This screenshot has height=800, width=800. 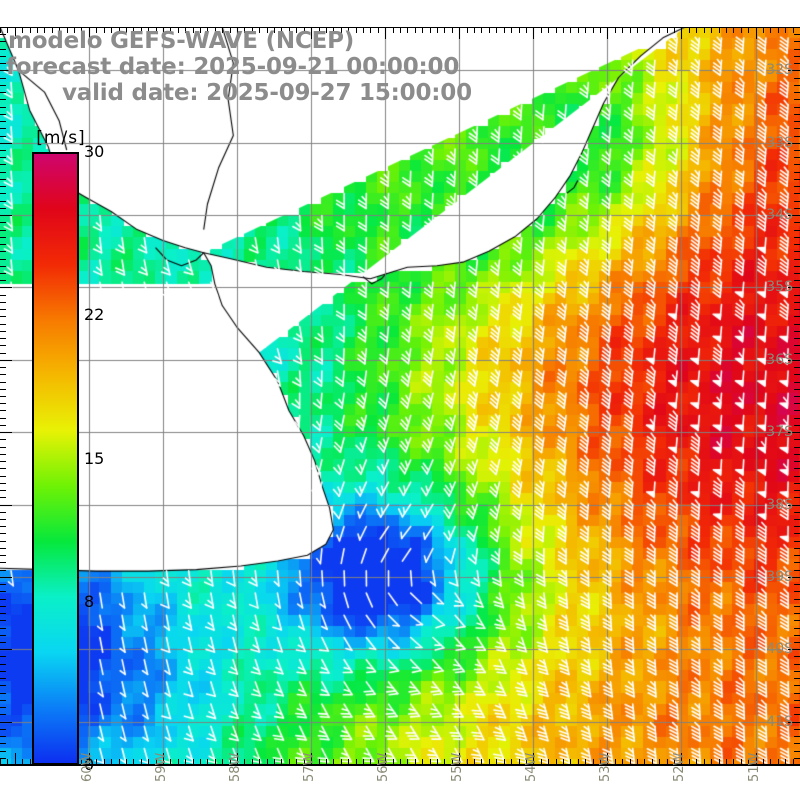 What do you see at coordinates (779, 142) in the screenshot?
I see `lat-label-33S: 33S` at bounding box center [779, 142].